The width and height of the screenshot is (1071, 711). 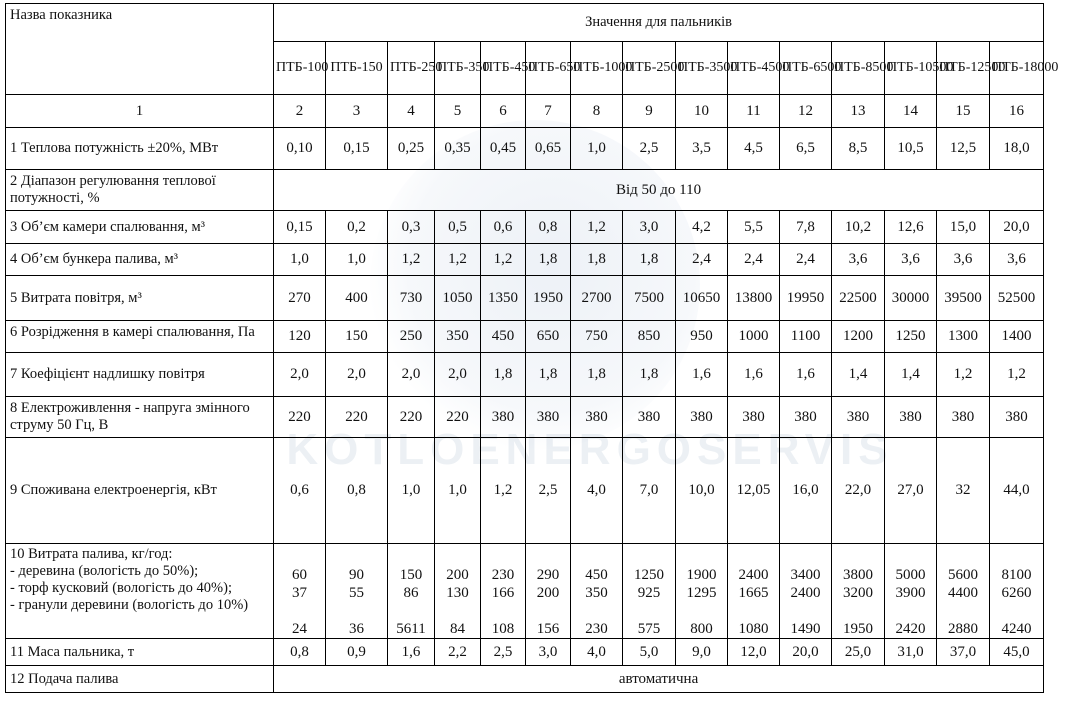 What do you see at coordinates (701, 298) in the screenshot?
I see `value-cell: 10650` at bounding box center [701, 298].